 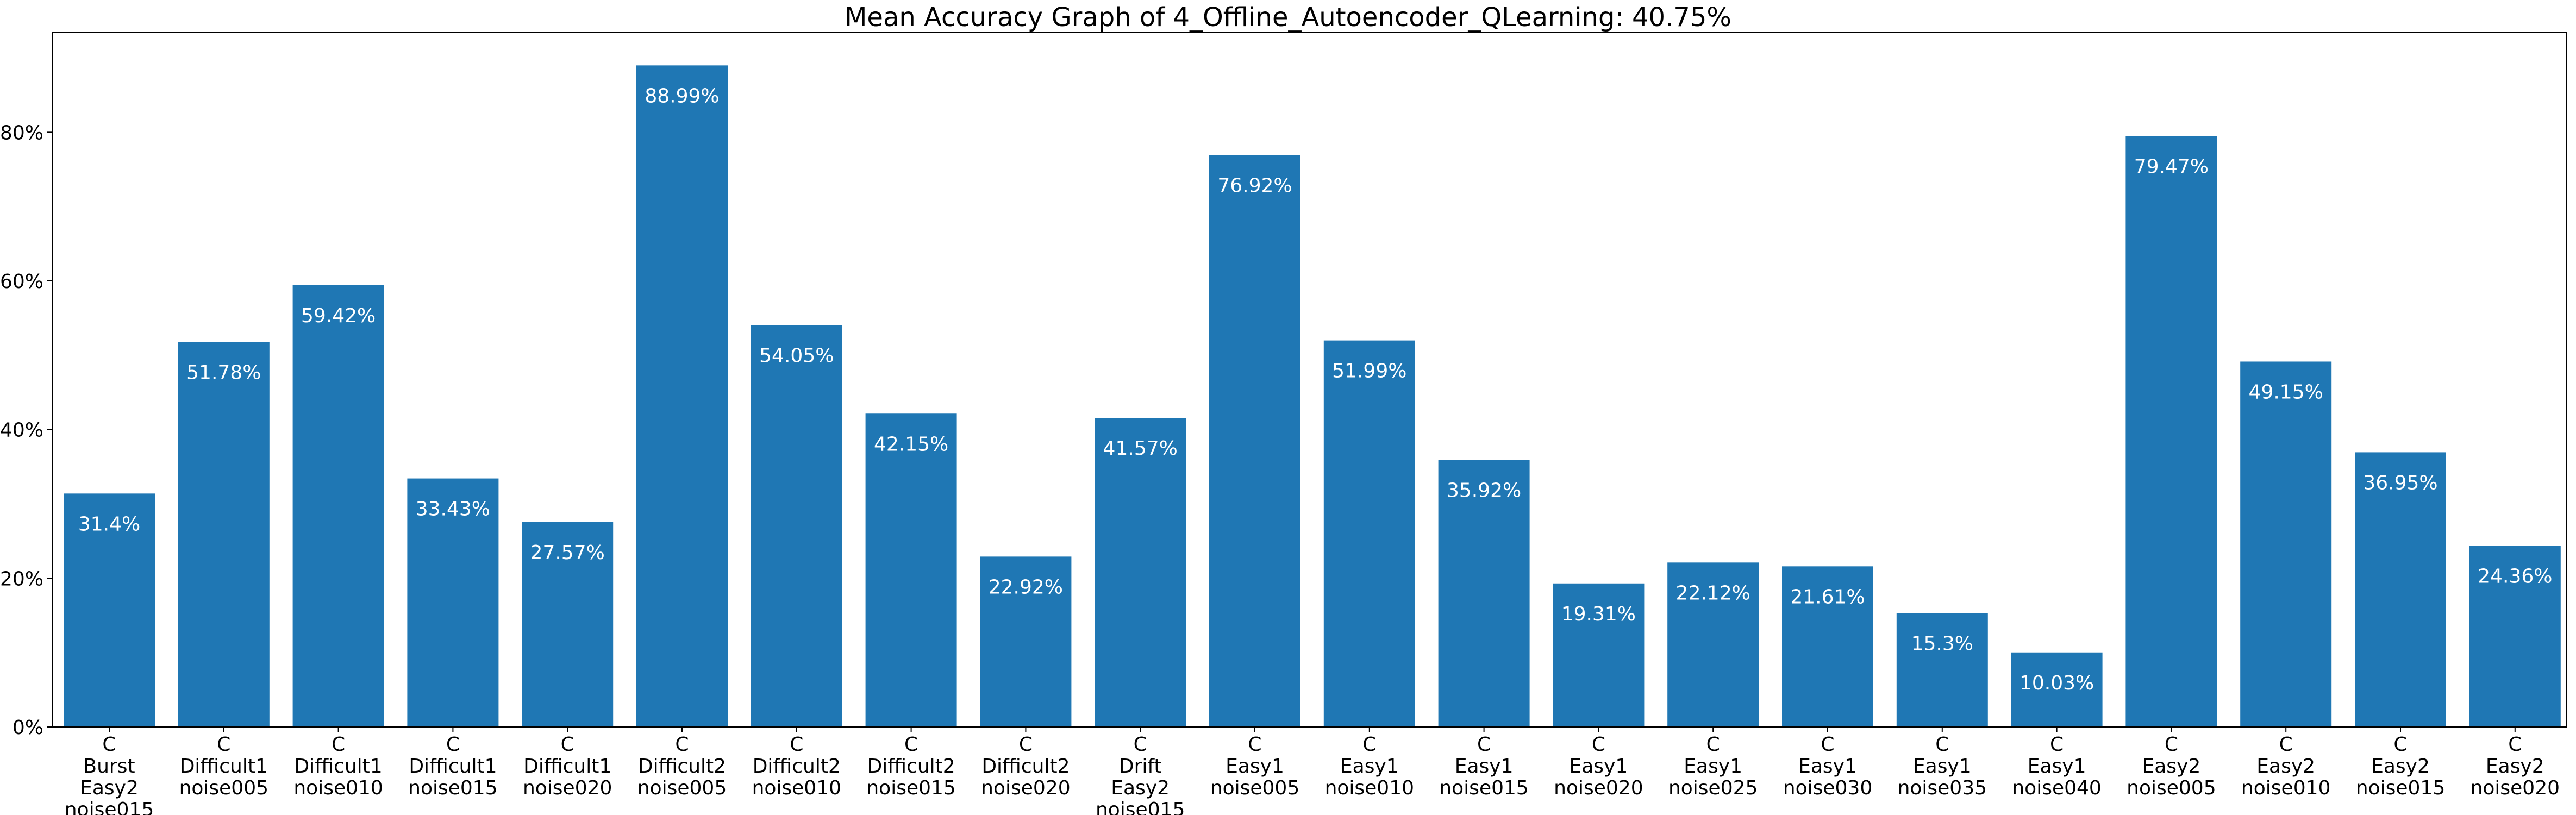 I want to click on bar-value-label: 35.92%, so click(x=1484, y=491).